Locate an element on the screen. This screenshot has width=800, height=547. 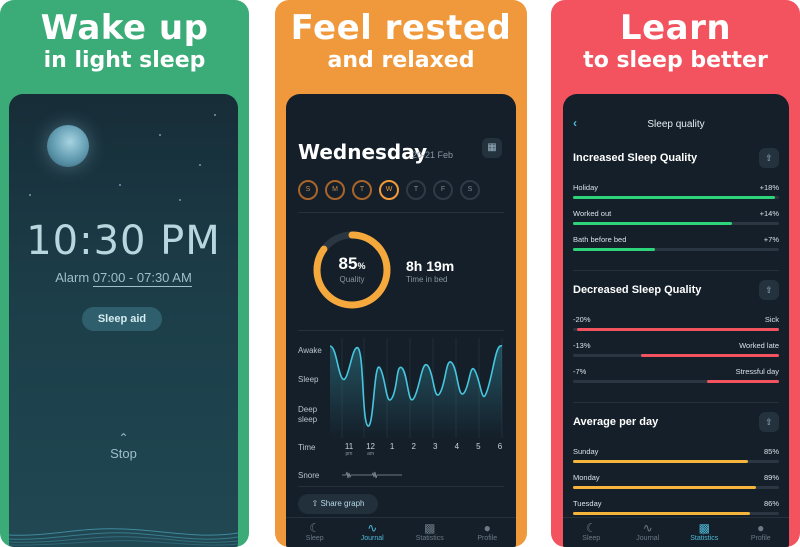
panel-headline: Learn is located at coordinates (675, 28).